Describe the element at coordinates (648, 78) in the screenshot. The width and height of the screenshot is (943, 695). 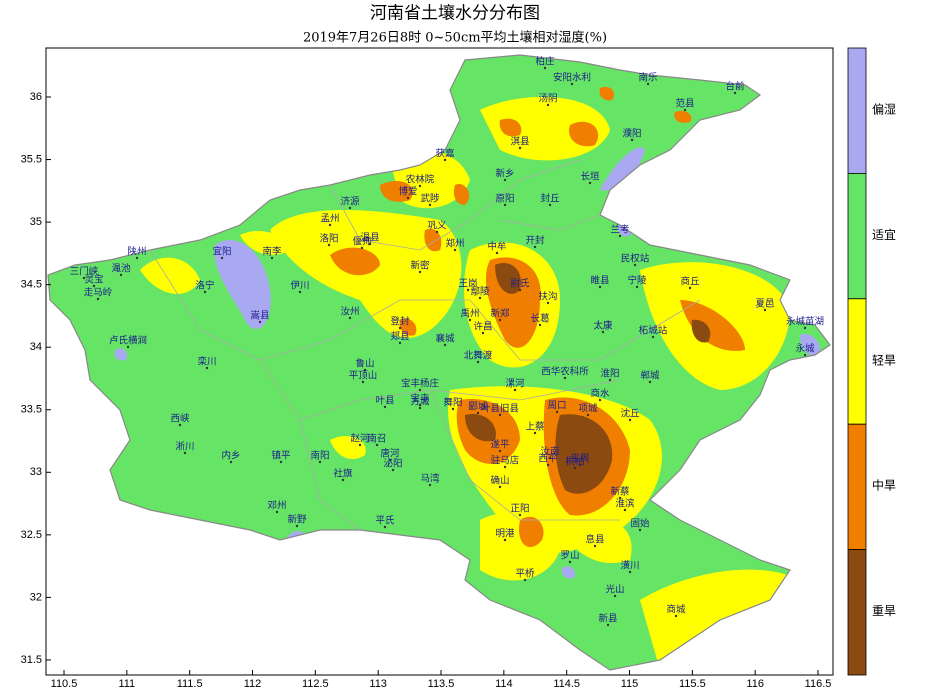
I see `station-label: 南乐` at that location.